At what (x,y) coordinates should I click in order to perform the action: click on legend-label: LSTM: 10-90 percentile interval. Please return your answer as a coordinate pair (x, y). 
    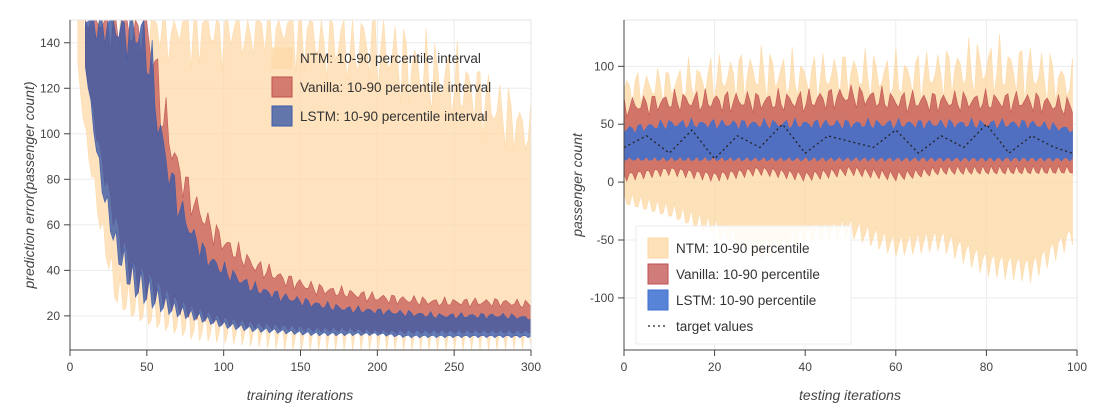
    Looking at the image, I should click on (394, 116).